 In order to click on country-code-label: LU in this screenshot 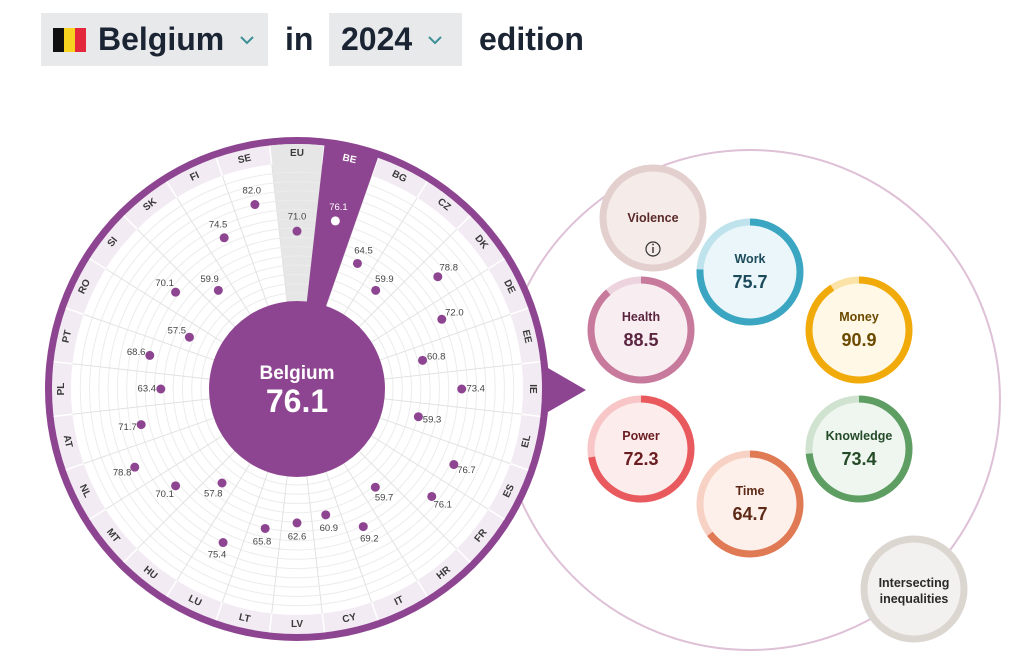, I will do `click(194, 601)`.